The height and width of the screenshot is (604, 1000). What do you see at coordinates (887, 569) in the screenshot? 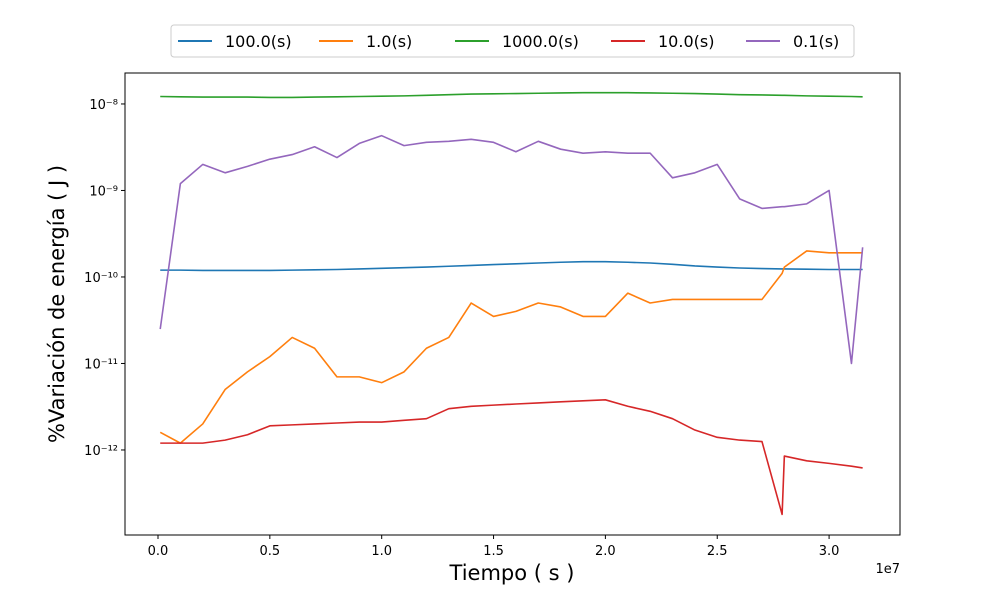
I see `x-offset-label: 1e7` at bounding box center [887, 569].